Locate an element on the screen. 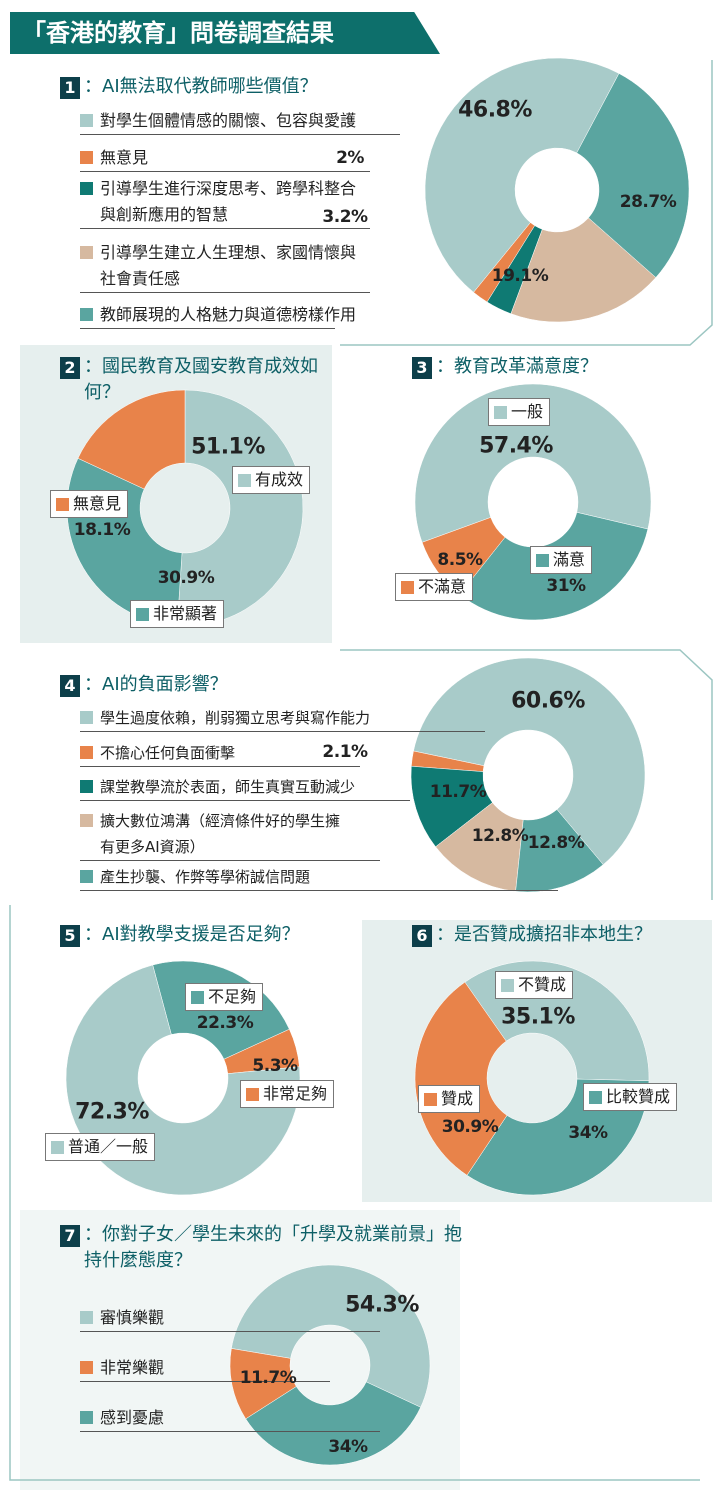 The width and height of the screenshot is (723, 1500). legend-label: 感到憂慮 is located at coordinates (132, 1417).